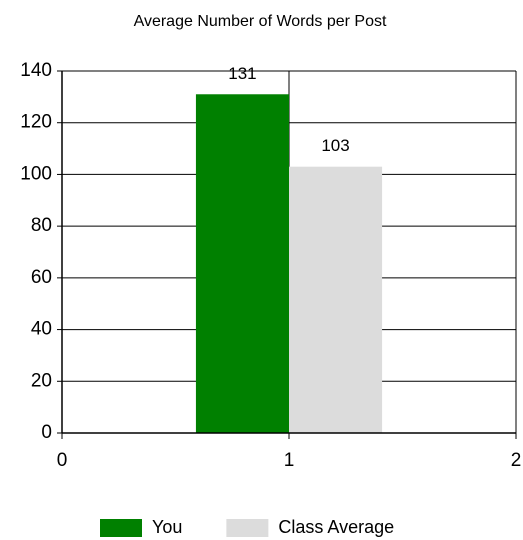 The width and height of the screenshot is (523, 540). Describe the element at coordinates (41, 277) in the screenshot. I see `y-tick-label: 60` at that location.